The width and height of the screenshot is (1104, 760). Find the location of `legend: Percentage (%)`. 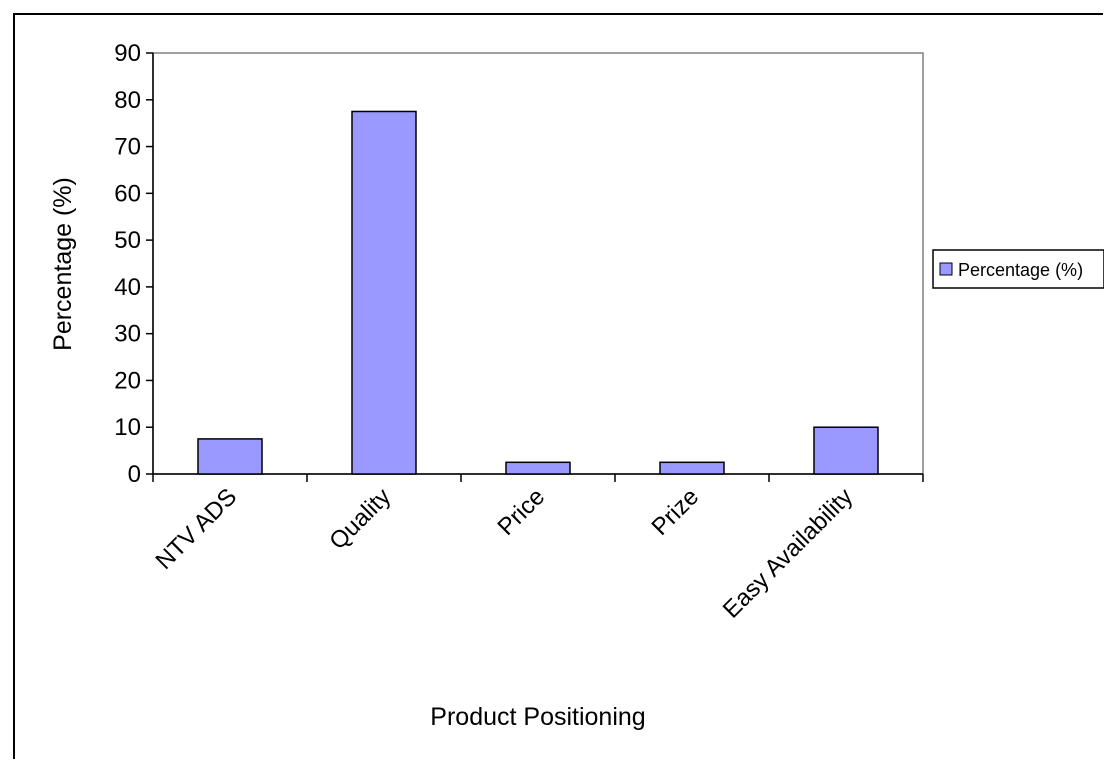

legend: Percentage (%) is located at coordinates (1018, 269).